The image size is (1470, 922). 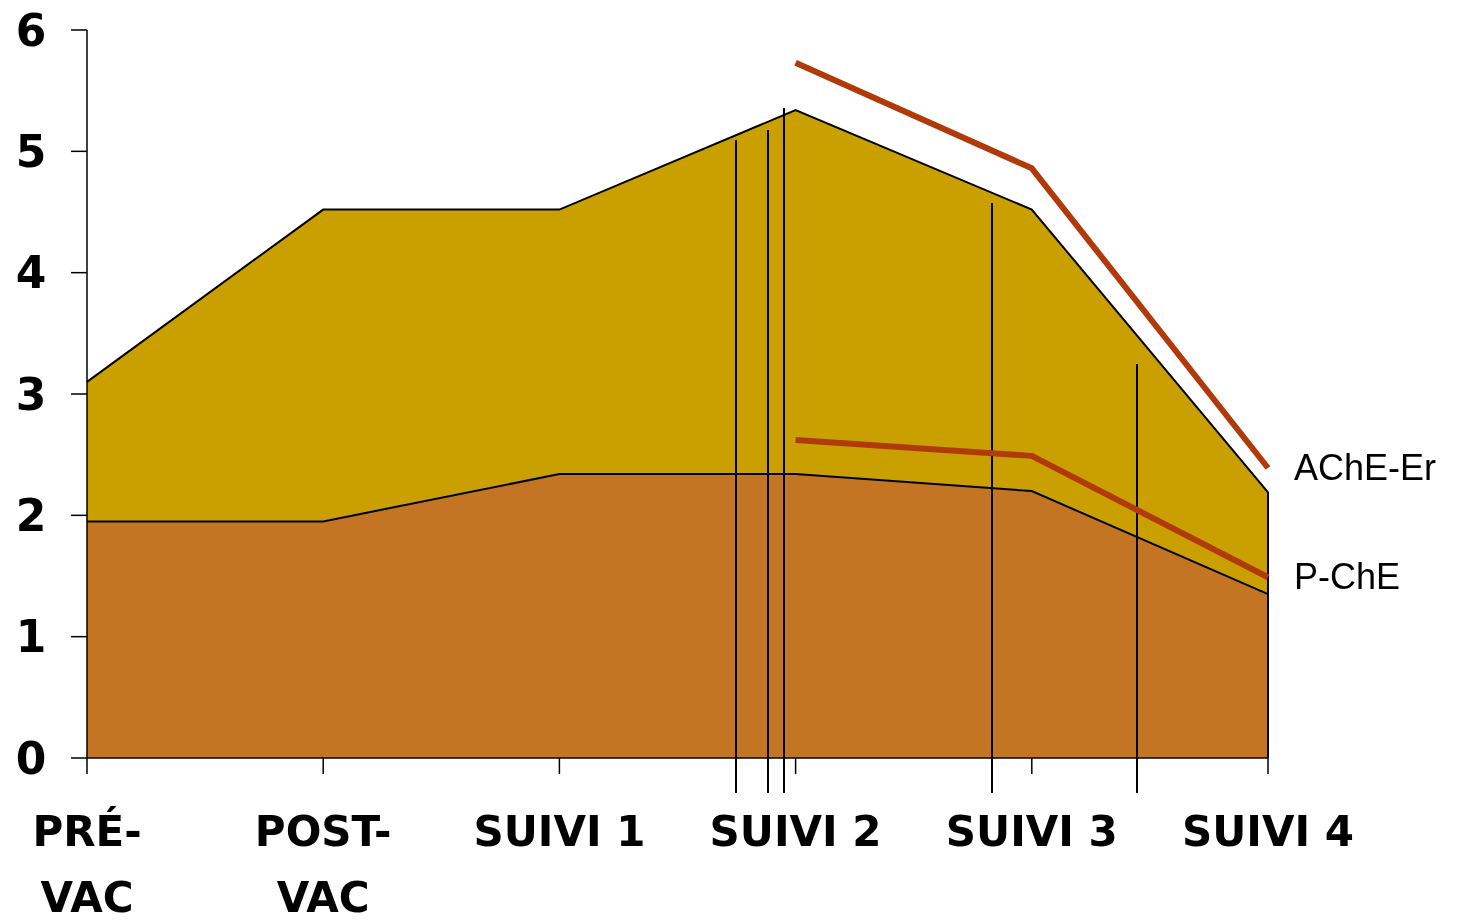 I want to click on x-tick-label: PRÉ-VAC, so click(x=87, y=864).